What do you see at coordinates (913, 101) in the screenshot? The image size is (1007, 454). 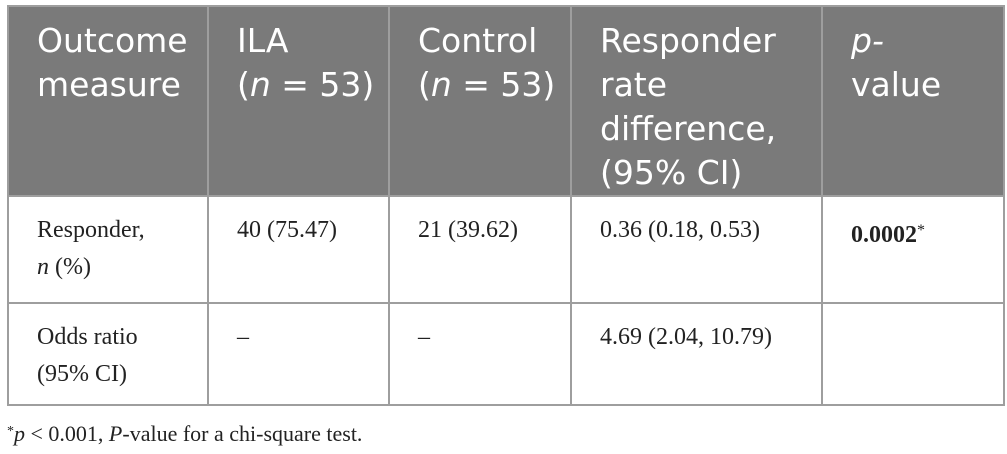 I see `header-p-value: p- value` at bounding box center [913, 101].